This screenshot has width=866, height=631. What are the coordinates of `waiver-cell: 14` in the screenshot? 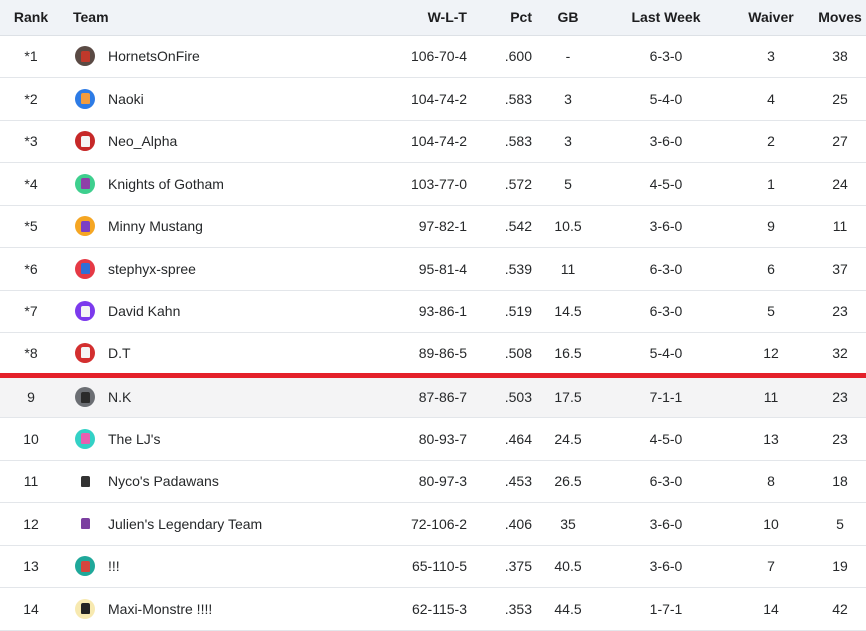 It's located at (771, 609).